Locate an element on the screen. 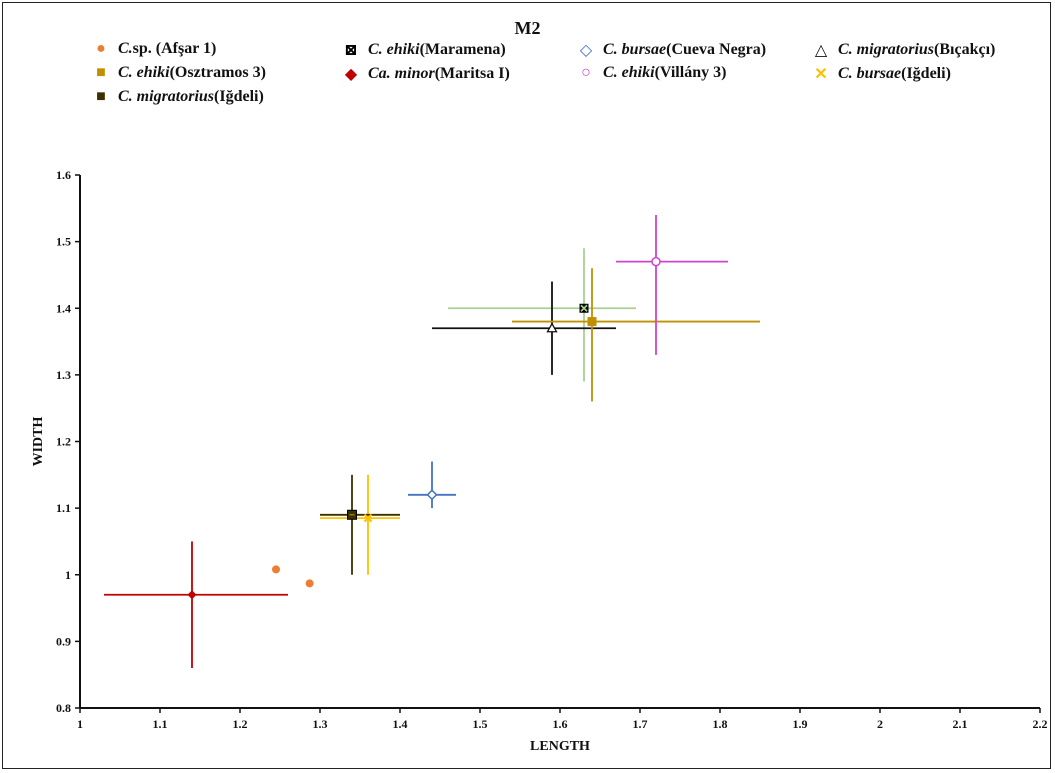 Image resolution: width=1055 pixels, height=773 pixels. legend-marker-icon: ◆ is located at coordinates (351, 74).